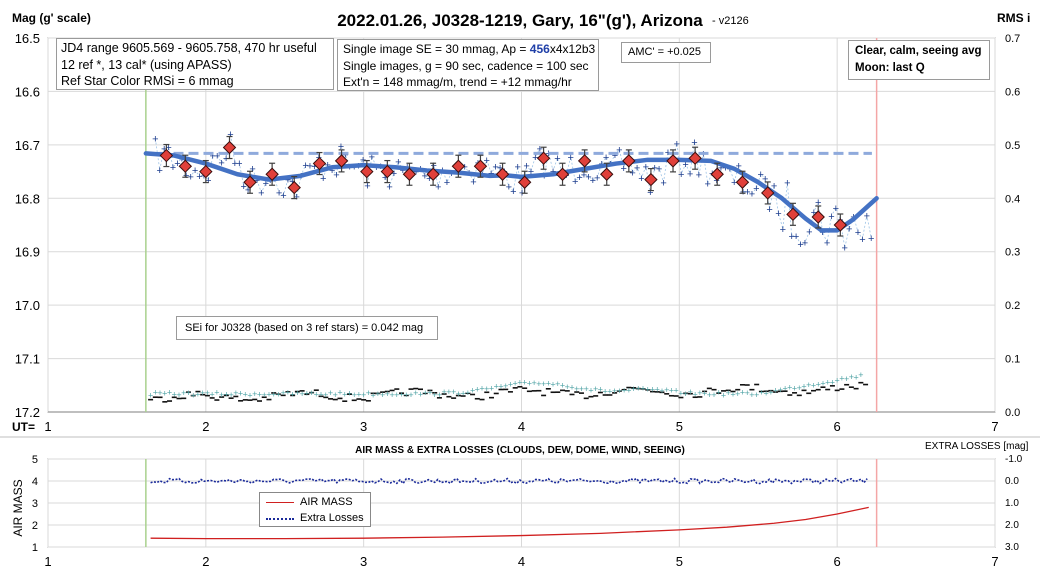  I want to click on amc-text: AMC' = +0.025, so click(665, 52).